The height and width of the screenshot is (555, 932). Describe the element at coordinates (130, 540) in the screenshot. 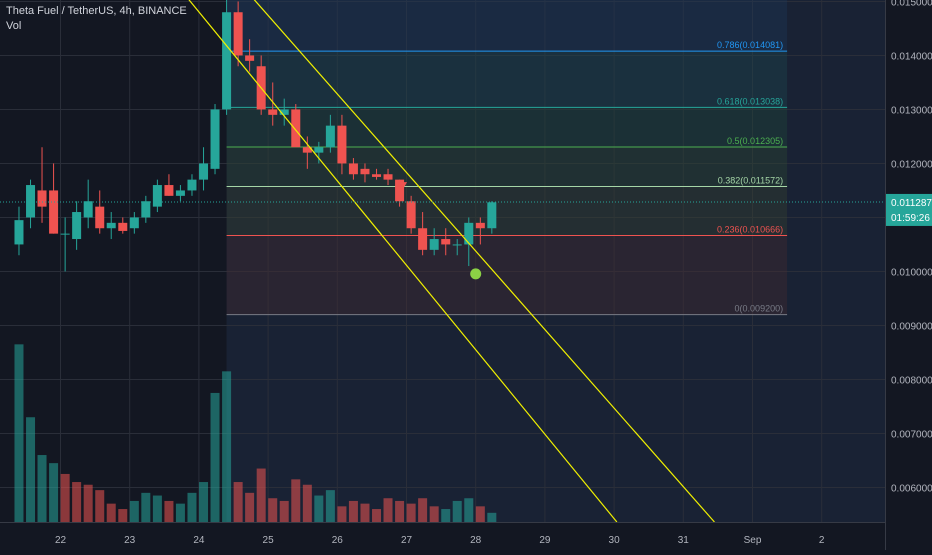

I see `date-tick-label: 23` at that location.